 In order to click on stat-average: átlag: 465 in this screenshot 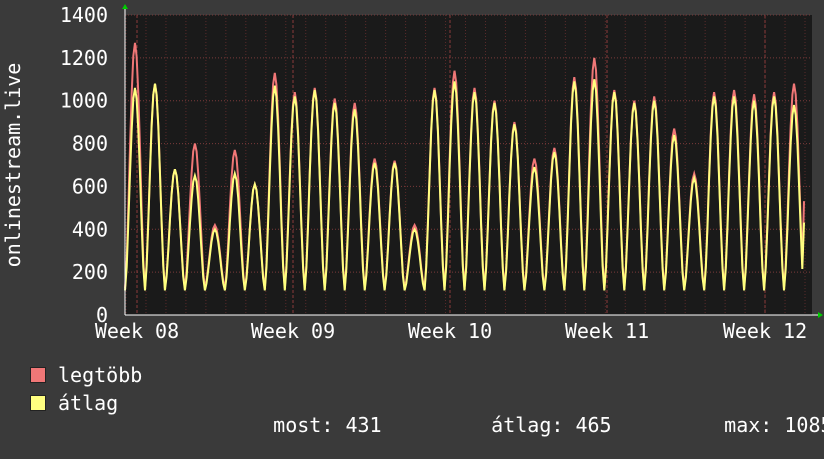, I will do `click(527, 425)`.